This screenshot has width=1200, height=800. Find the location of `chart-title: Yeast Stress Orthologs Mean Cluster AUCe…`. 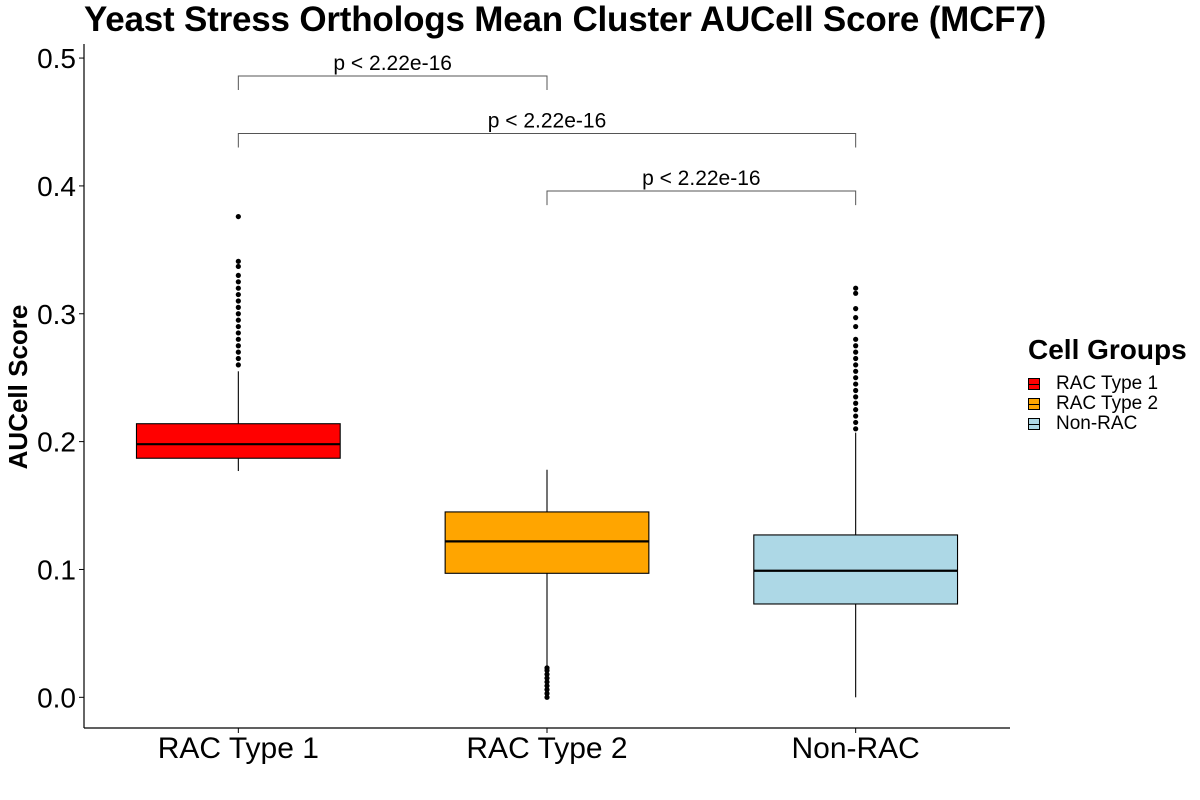

chart-title: Yeast Stress Orthologs Mean Cluster AUCe… is located at coordinates (565, 19).